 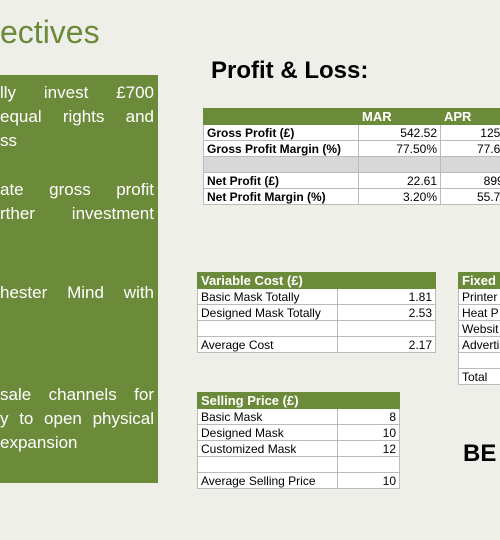 I want to click on table-title: Fixed, so click(x=479, y=280).